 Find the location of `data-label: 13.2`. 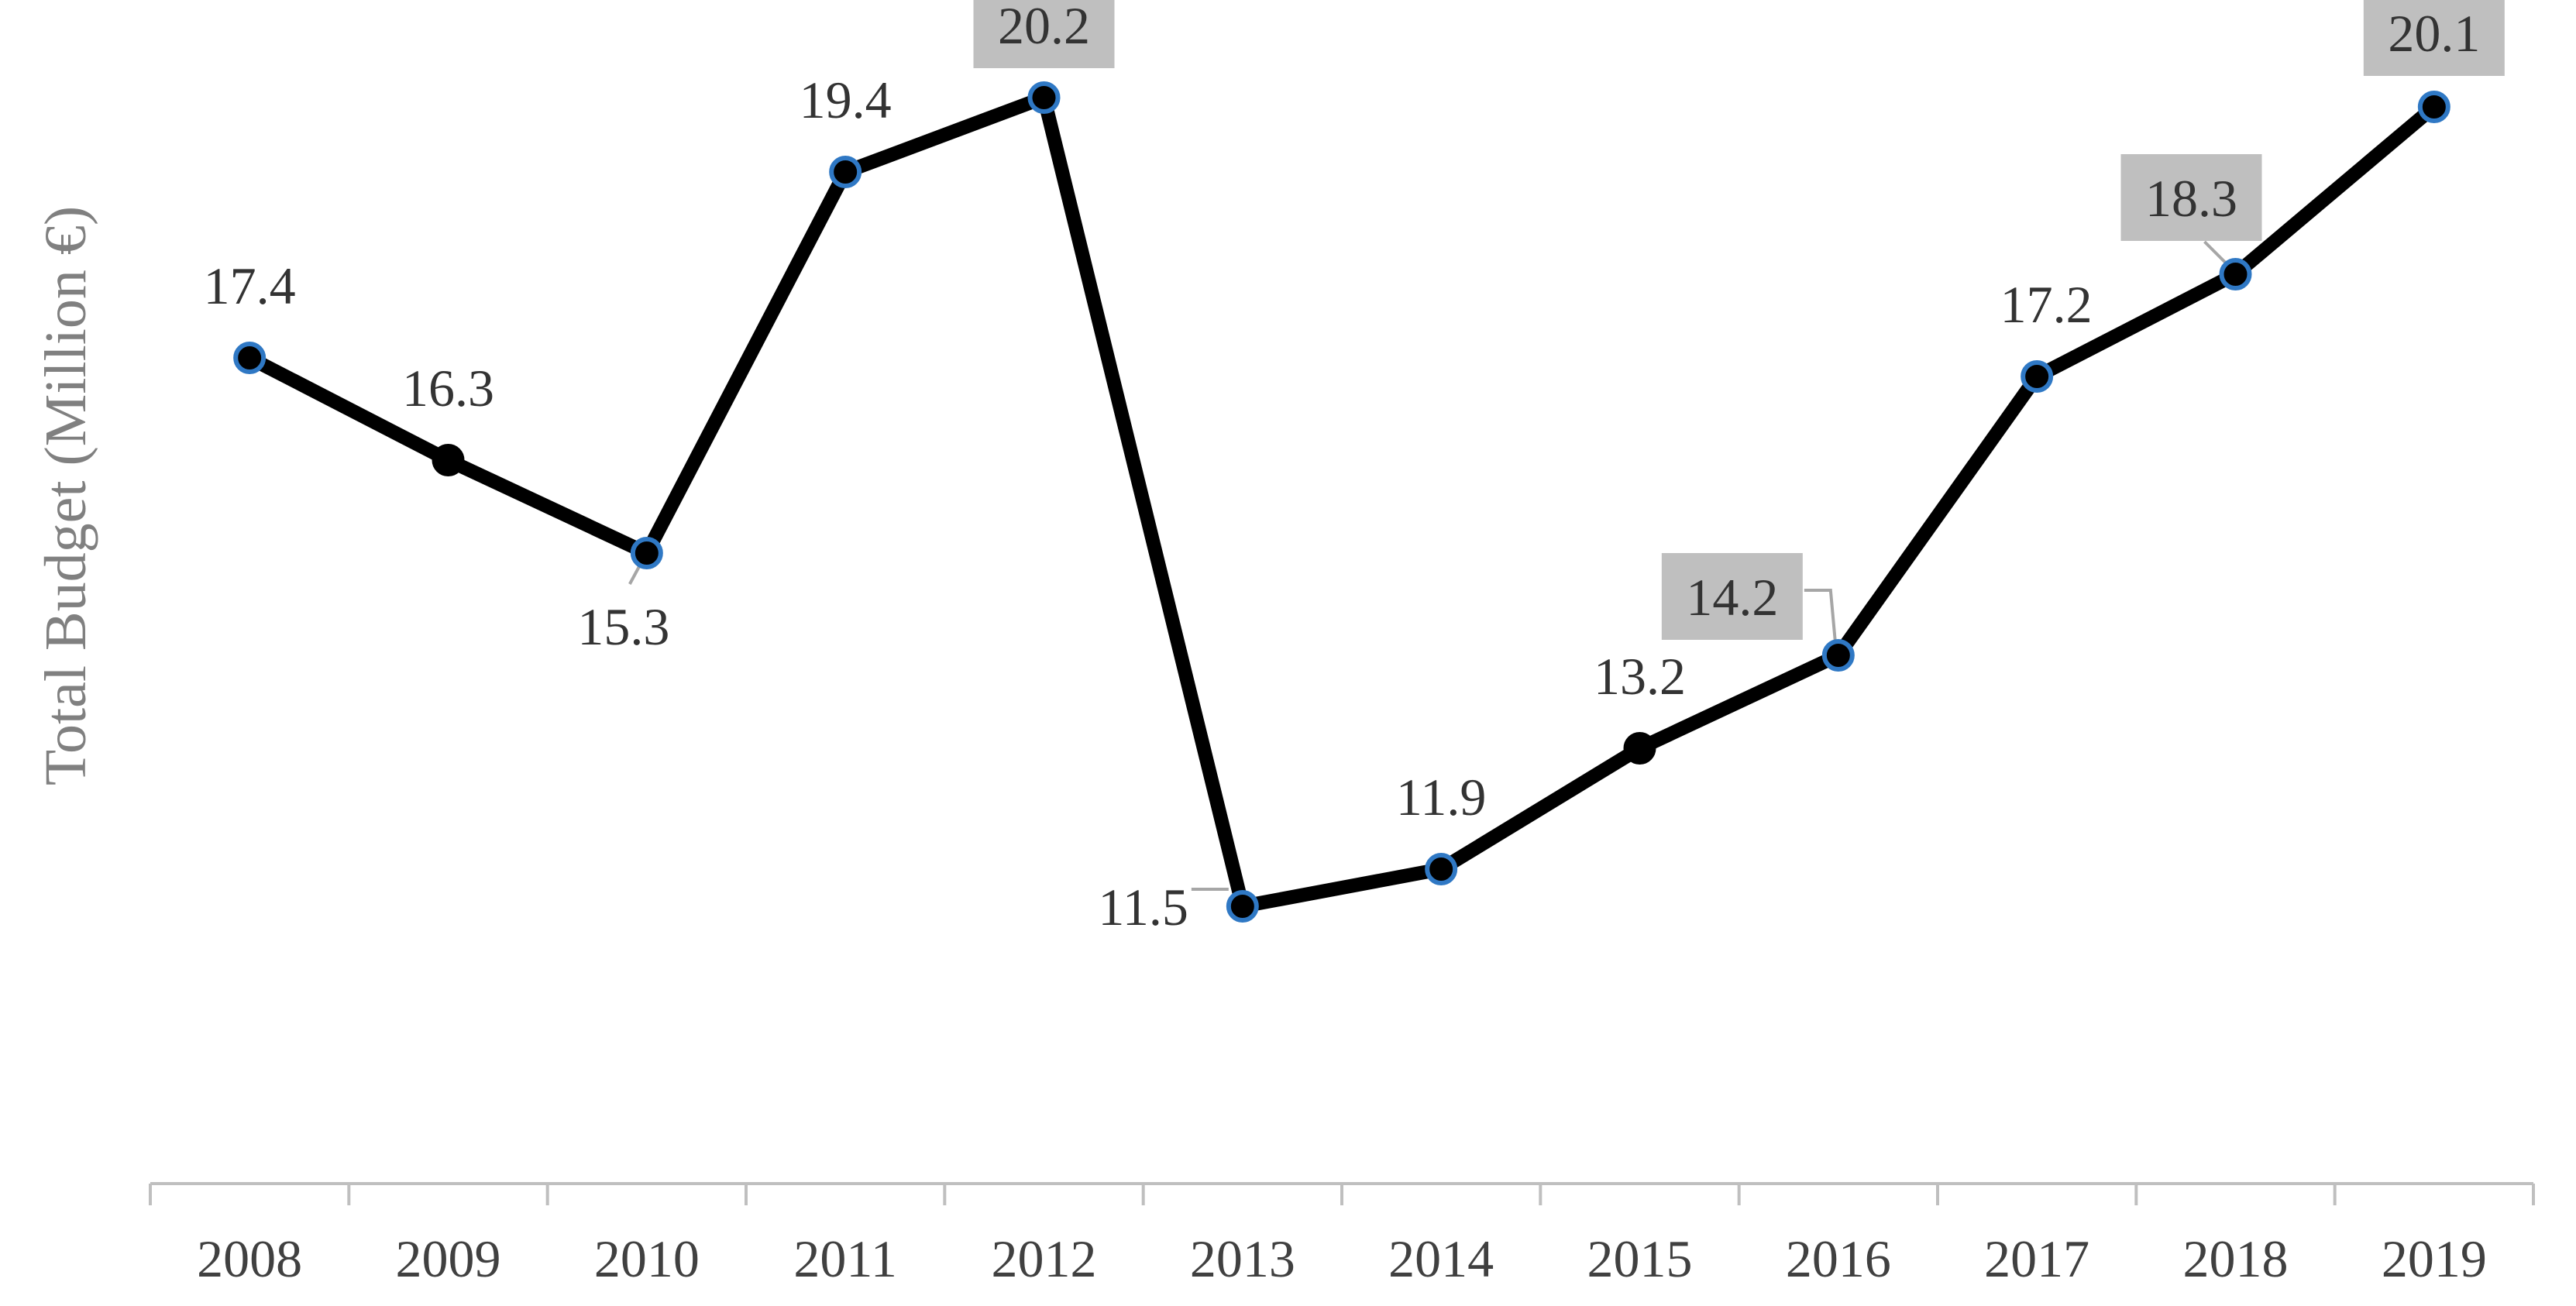

data-label: 13.2 is located at coordinates (1640, 676).